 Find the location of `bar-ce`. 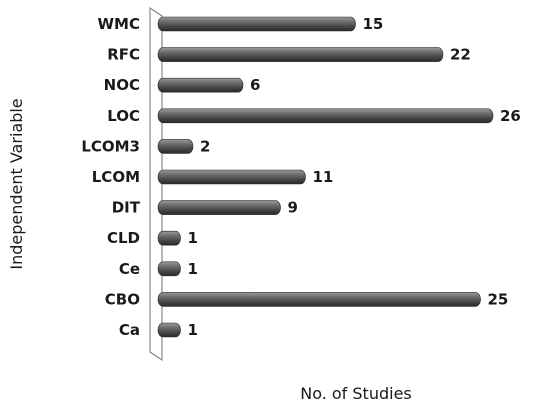

bar-ce is located at coordinates (169, 269).